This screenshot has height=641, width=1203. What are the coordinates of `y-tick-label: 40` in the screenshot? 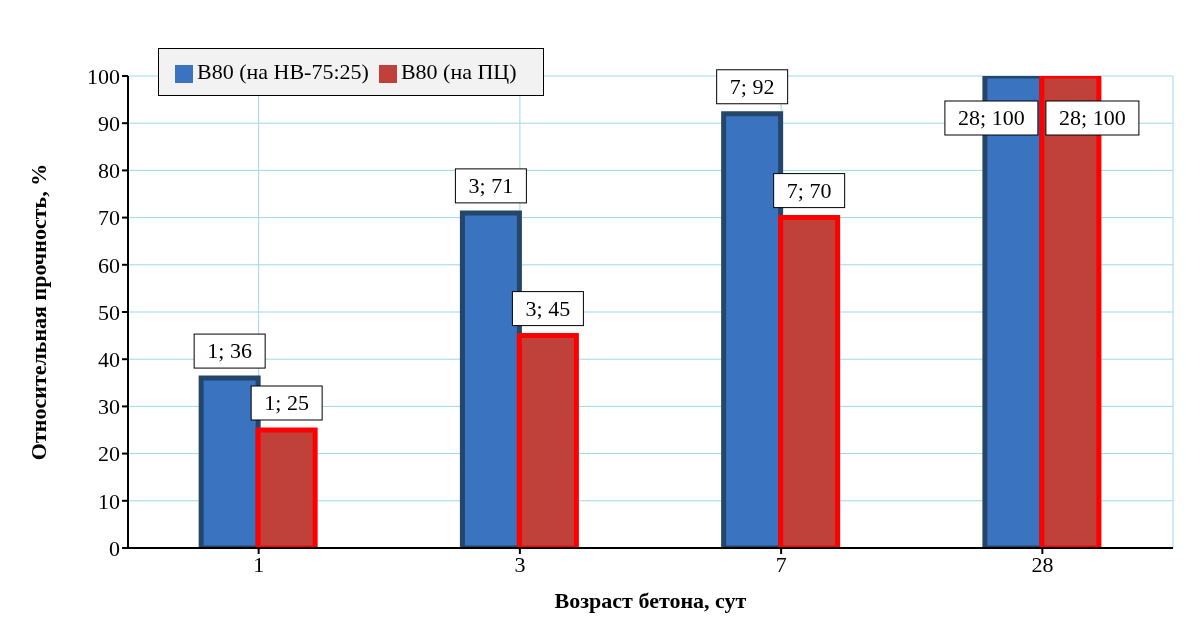 It's located at (109, 360).